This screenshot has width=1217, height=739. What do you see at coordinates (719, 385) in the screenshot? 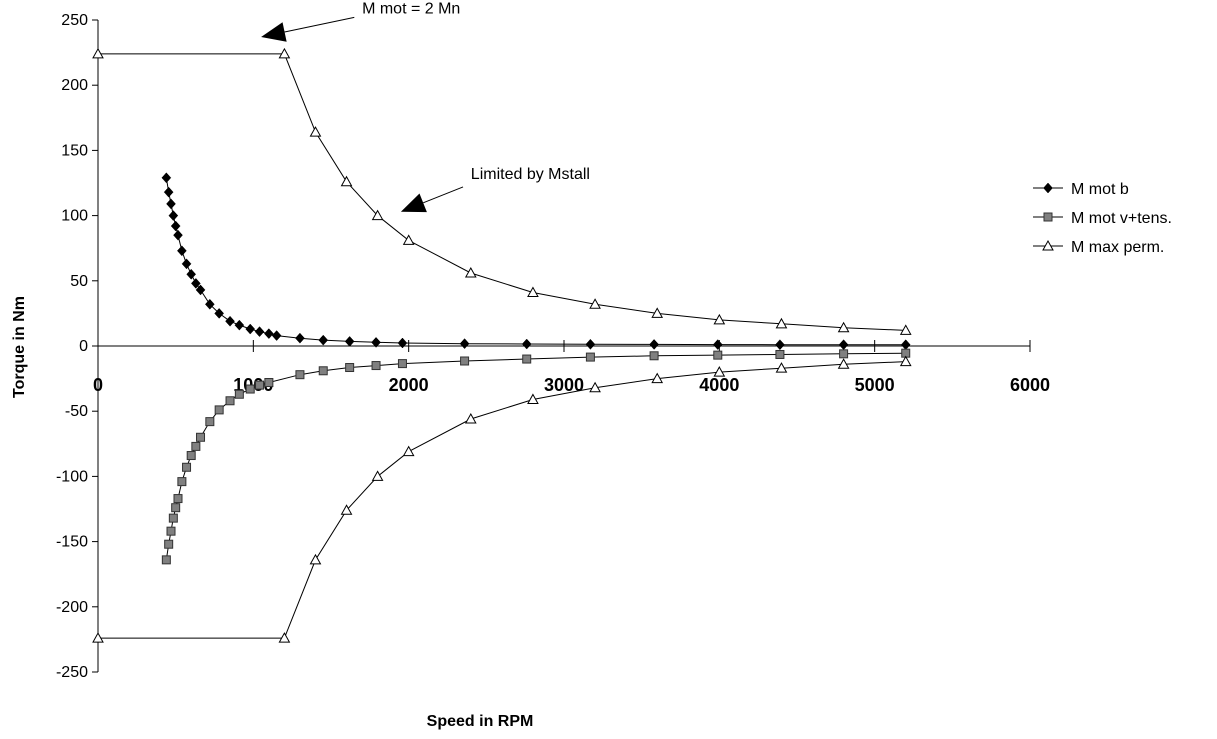
I see `x-tick-label: 4000` at bounding box center [719, 385].